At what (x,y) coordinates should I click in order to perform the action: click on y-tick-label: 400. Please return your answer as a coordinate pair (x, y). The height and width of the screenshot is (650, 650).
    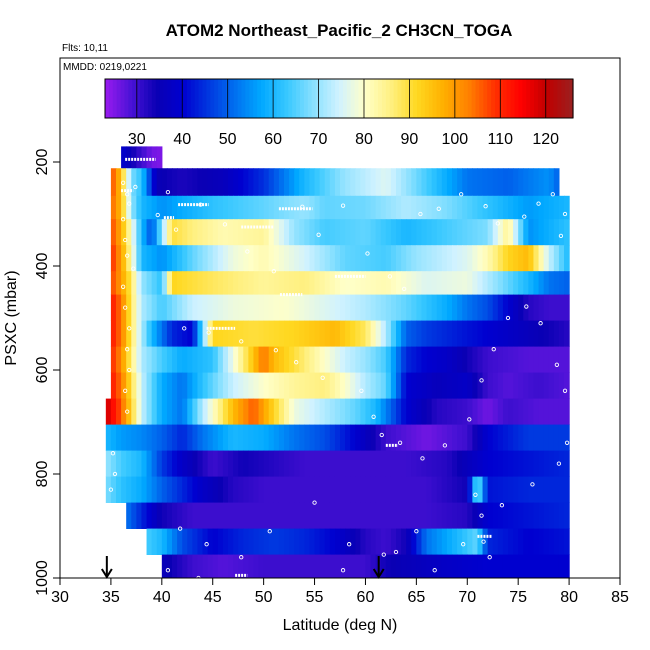
    Looking at the image, I should click on (42, 266).